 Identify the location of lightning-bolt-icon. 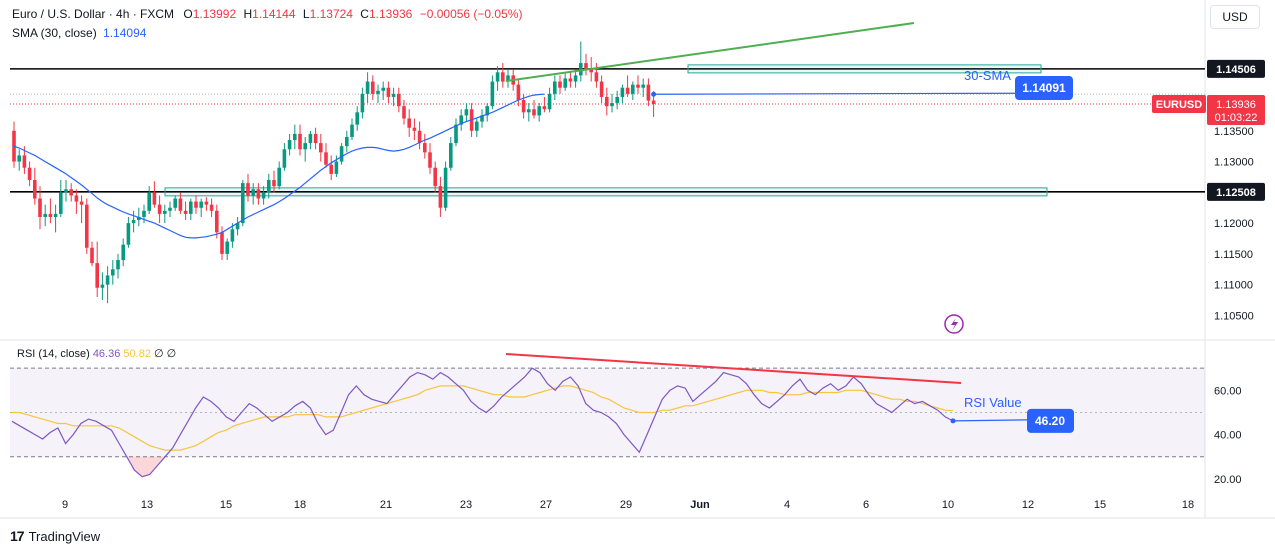
(954, 324).